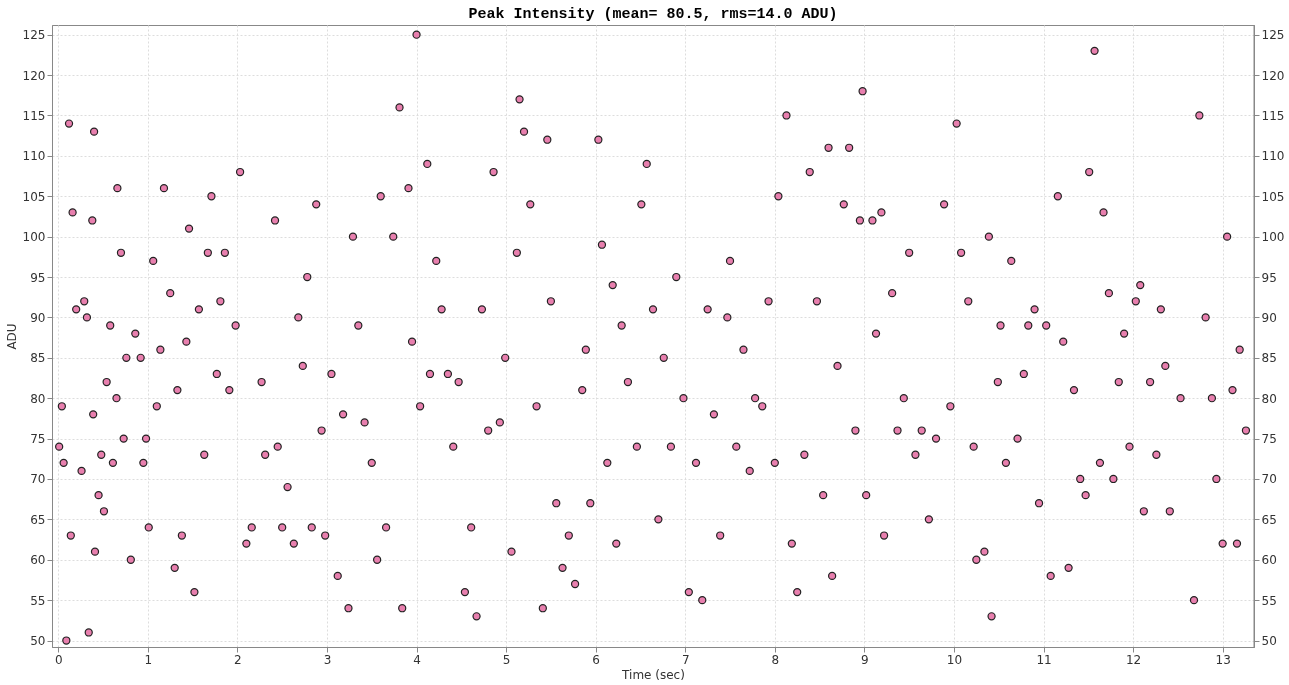 The height and width of the screenshot is (685, 1289). I want to click on y-tick-label: 80, so click(38, 398).